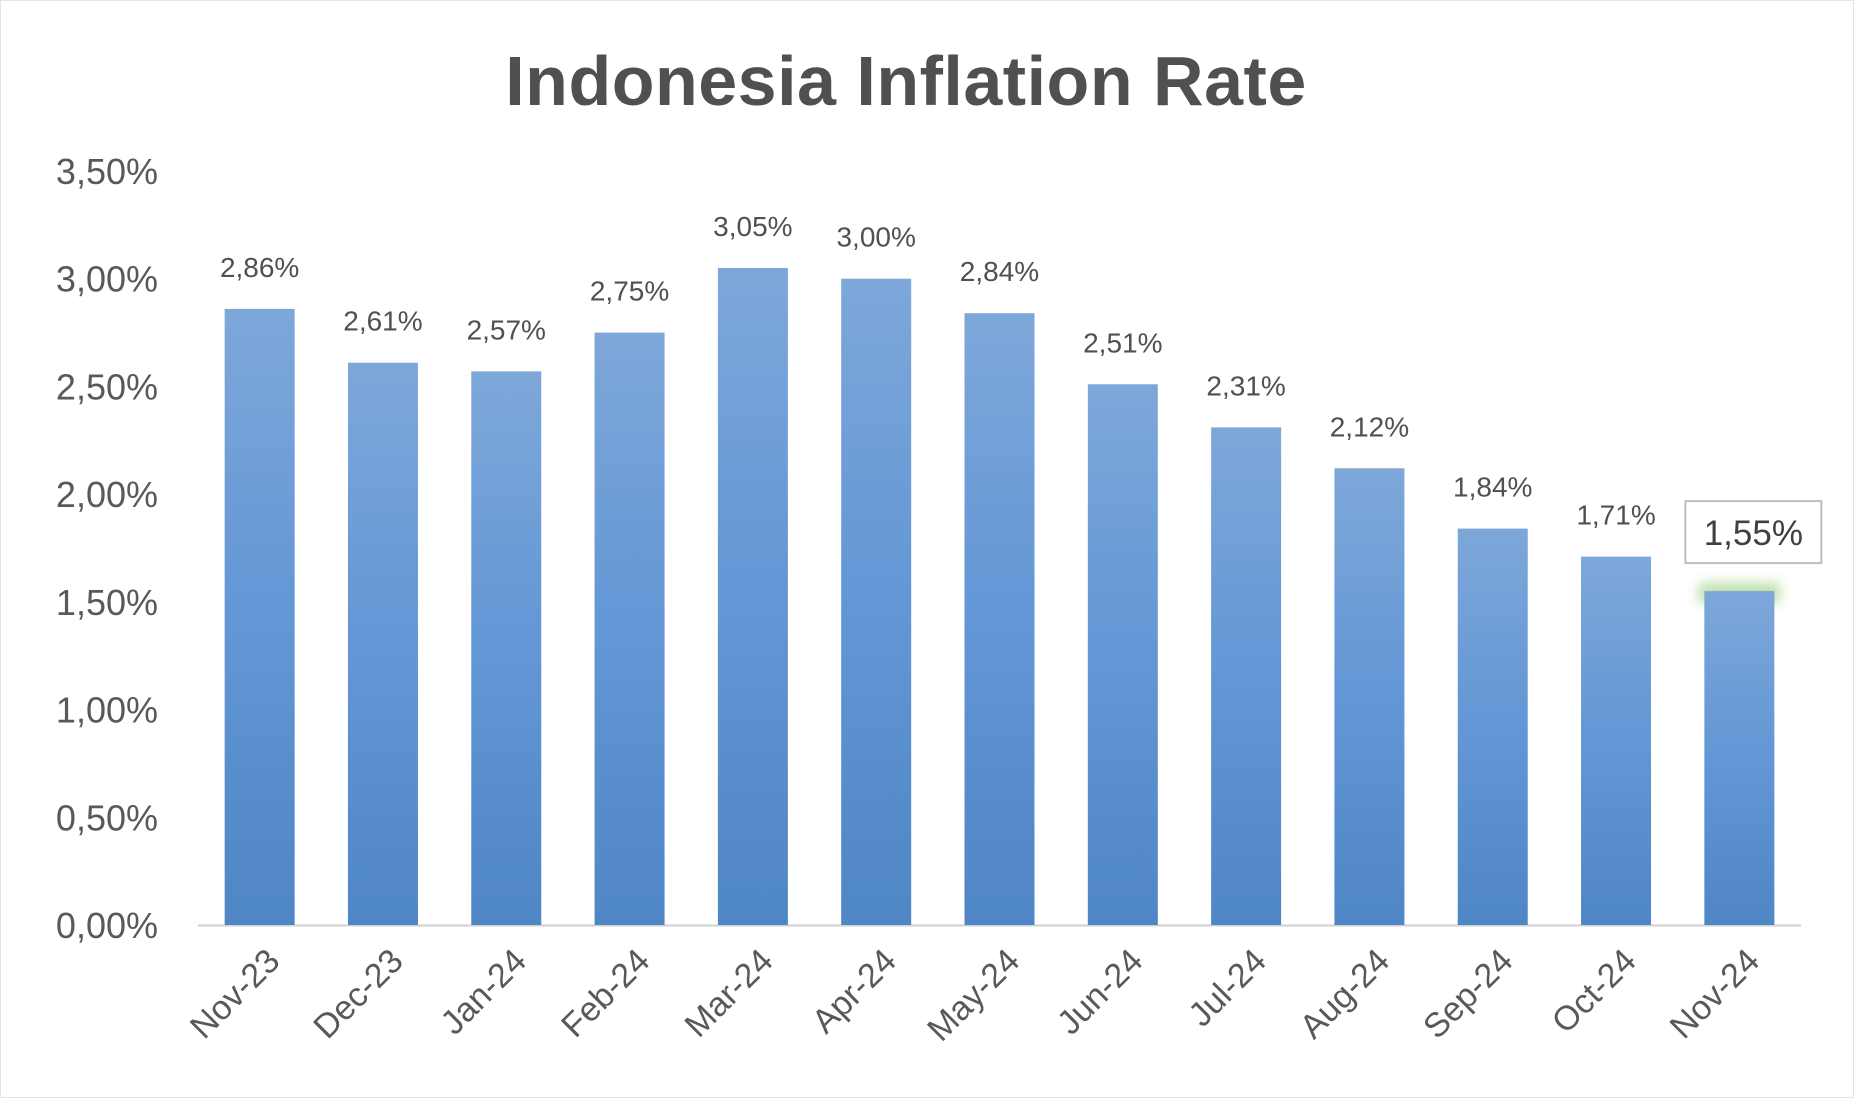 This screenshot has height=1099, width=1854. Describe the element at coordinates (729, 993) in the screenshot. I see `x-tick-label: Mar-24` at that location.